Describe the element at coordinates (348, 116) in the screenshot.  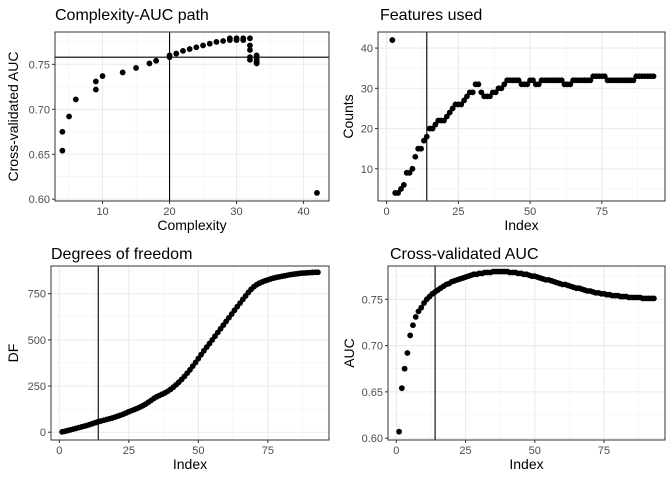
I see `y-axis-title: Counts` at that location.